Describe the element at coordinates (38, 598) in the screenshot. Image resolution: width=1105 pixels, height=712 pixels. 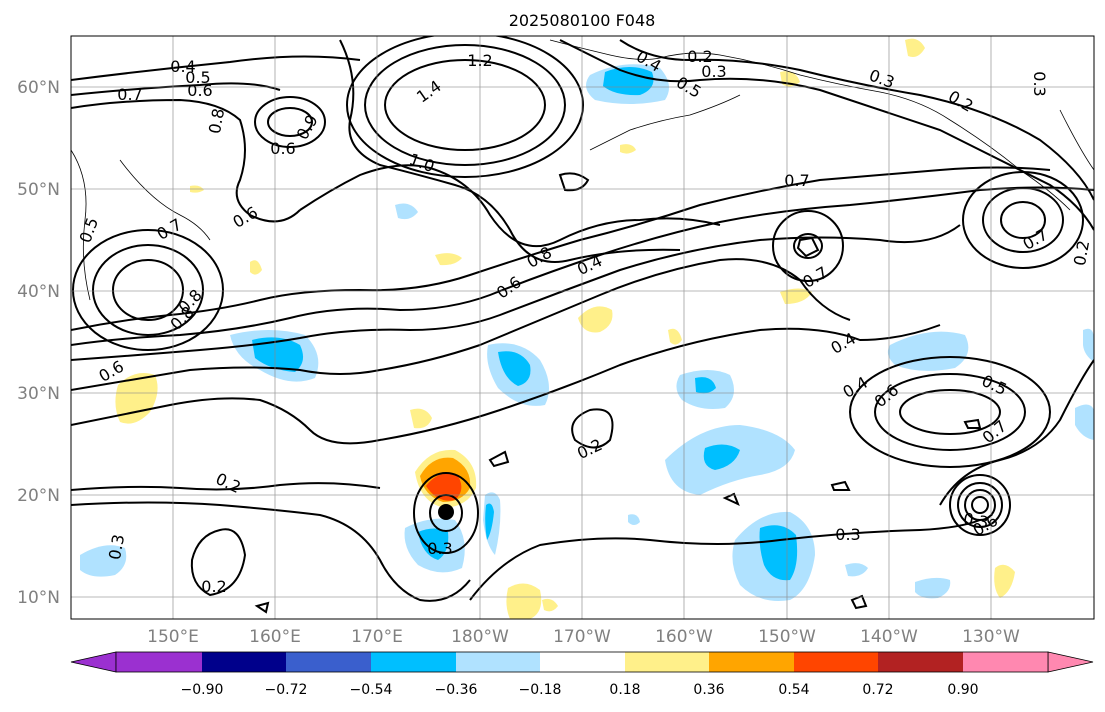
I see `lat-tick-label: 10°N` at that location.